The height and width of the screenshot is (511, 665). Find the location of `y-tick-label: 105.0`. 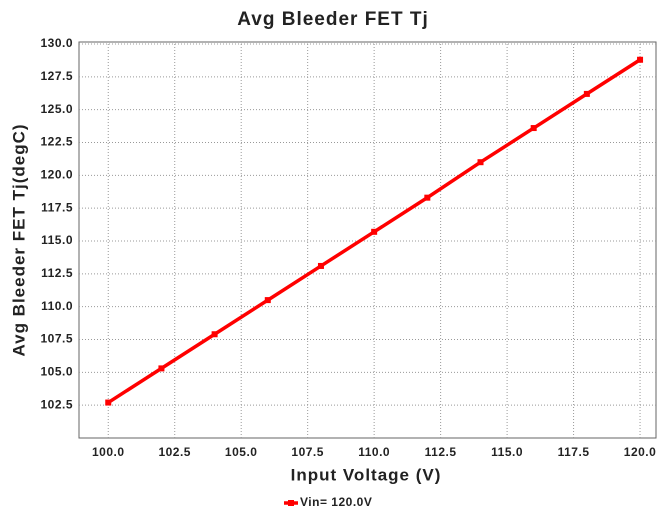

y-tick-label: 105.0 is located at coordinates (56, 372).